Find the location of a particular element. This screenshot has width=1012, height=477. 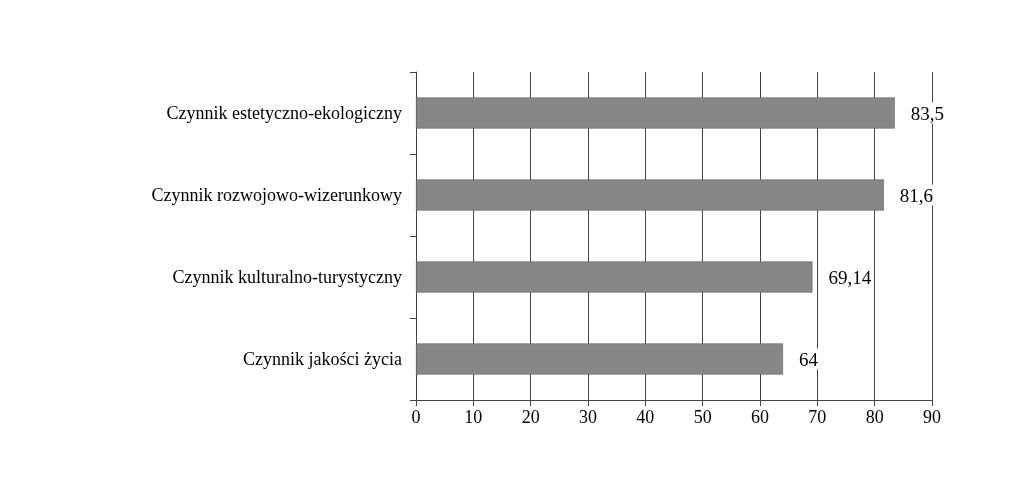

x-tick-label: 80 is located at coordinates (874, 417).